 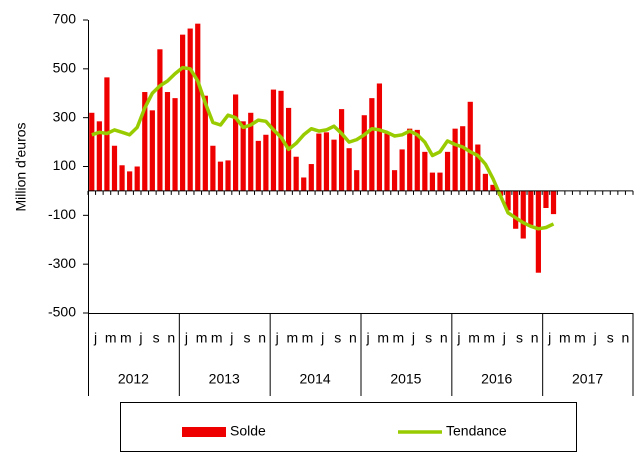 I want to click on y-tick-label: 100, so click(x=65, y=165).